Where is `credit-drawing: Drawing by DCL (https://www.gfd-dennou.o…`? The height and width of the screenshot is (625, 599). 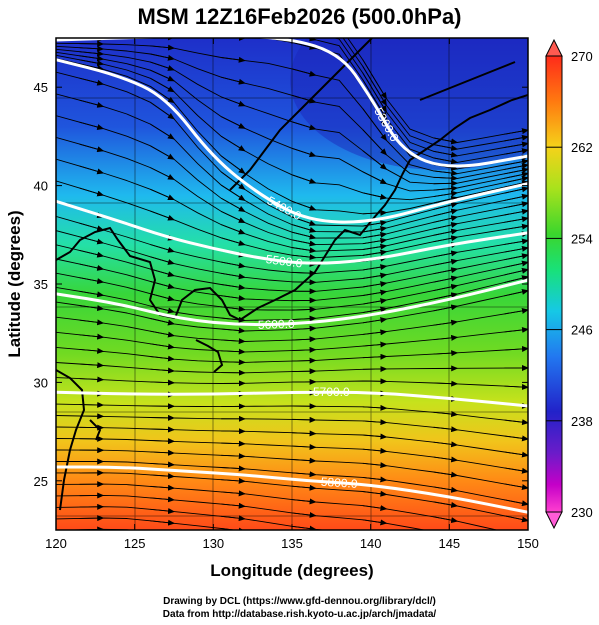 credit-drawing: Drawing by DCL (https://www.gfd-dennou.o… is located at coordinates (299, 601).